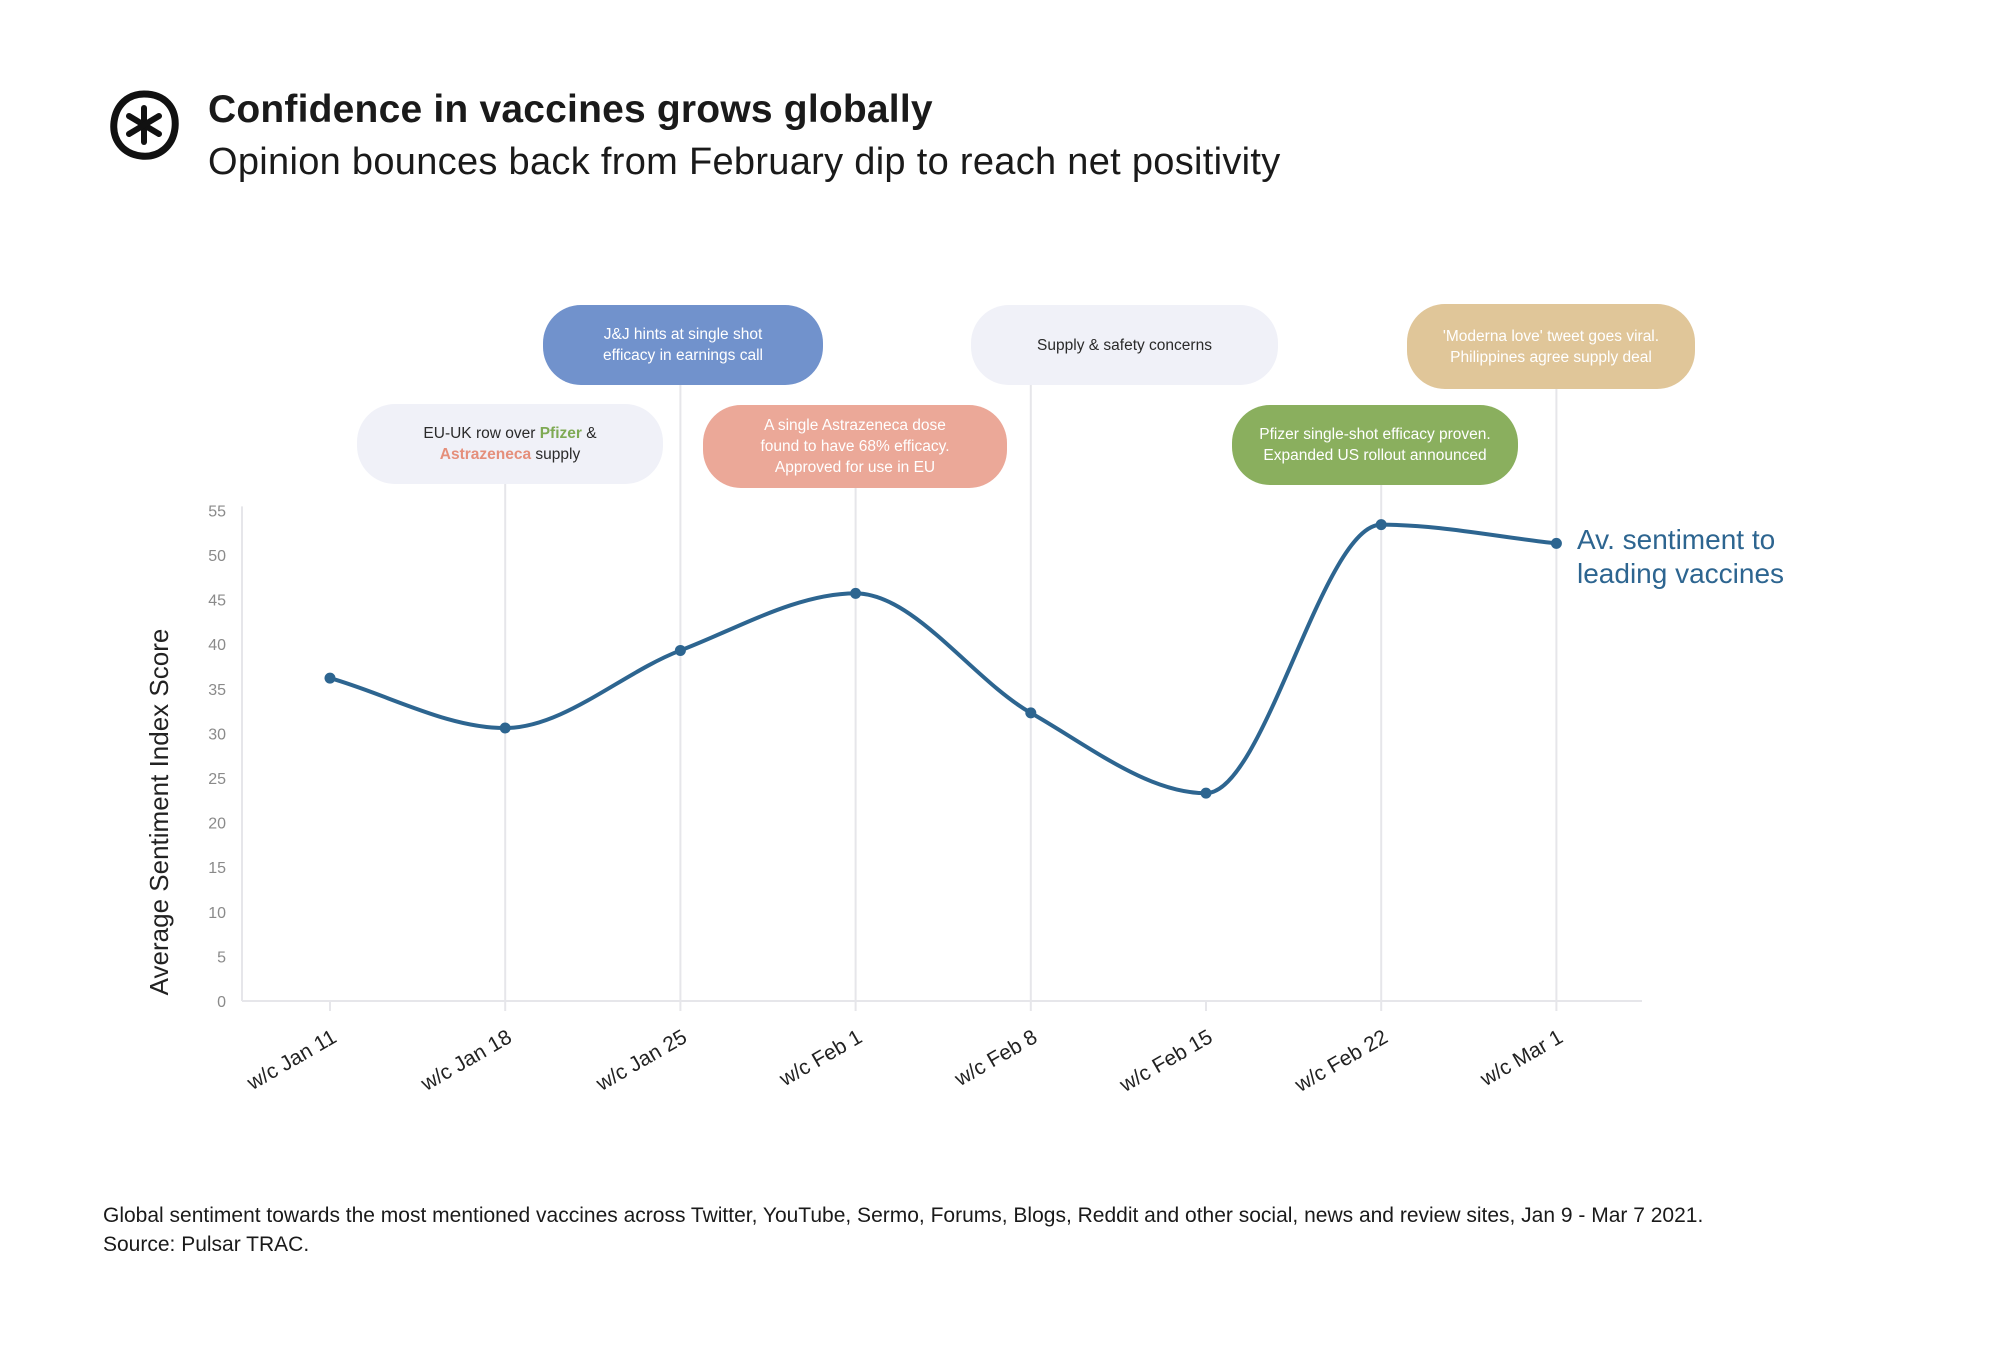 The image size is (2000, 1360). What do you see at coordinates (221, 1002) in the screenshot?
I see `y-tick-label: 0` at bounding box center [221, 1002].